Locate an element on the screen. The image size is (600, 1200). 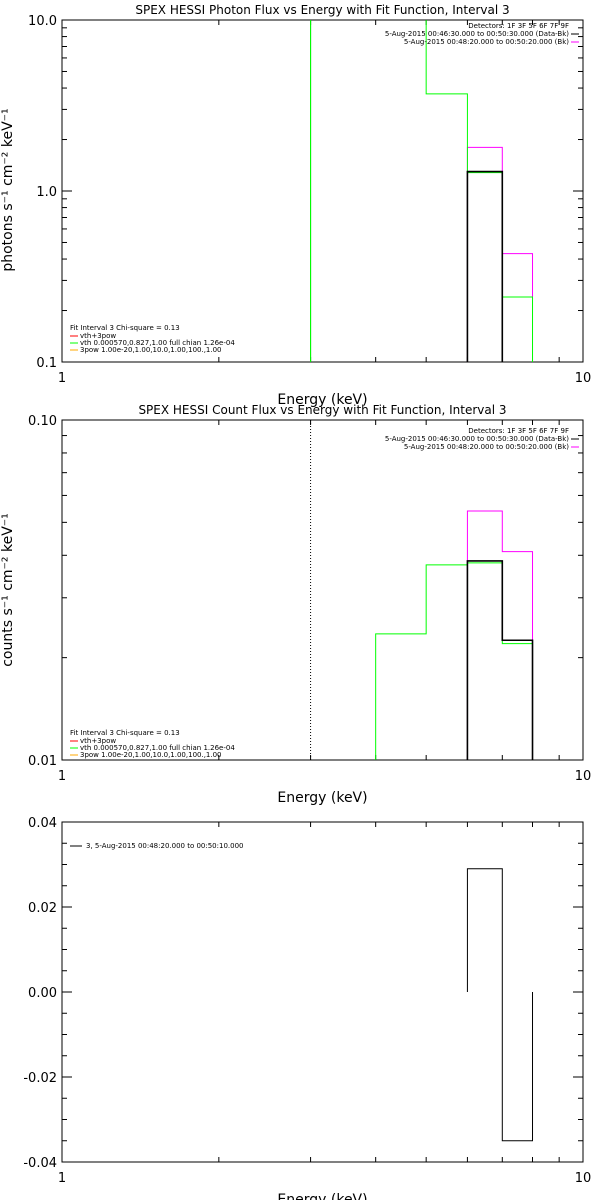
y-axis-label: photons s⁻¹ cm⁻² keV⁻¹ is located at coordinates (8, 189).